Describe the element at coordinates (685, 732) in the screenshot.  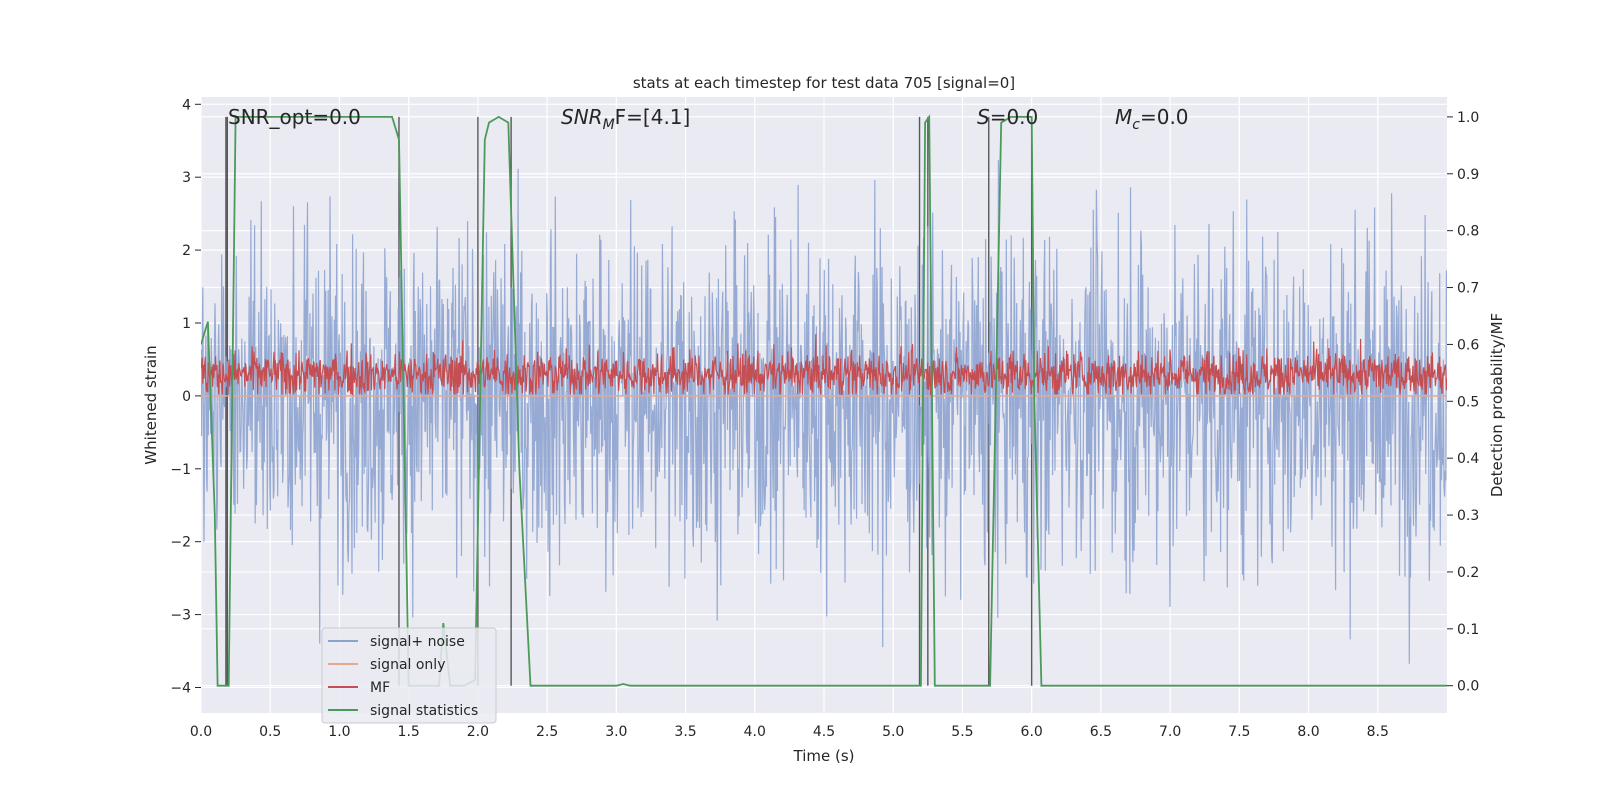
I see `x-tick-label: 3.5` at that location.